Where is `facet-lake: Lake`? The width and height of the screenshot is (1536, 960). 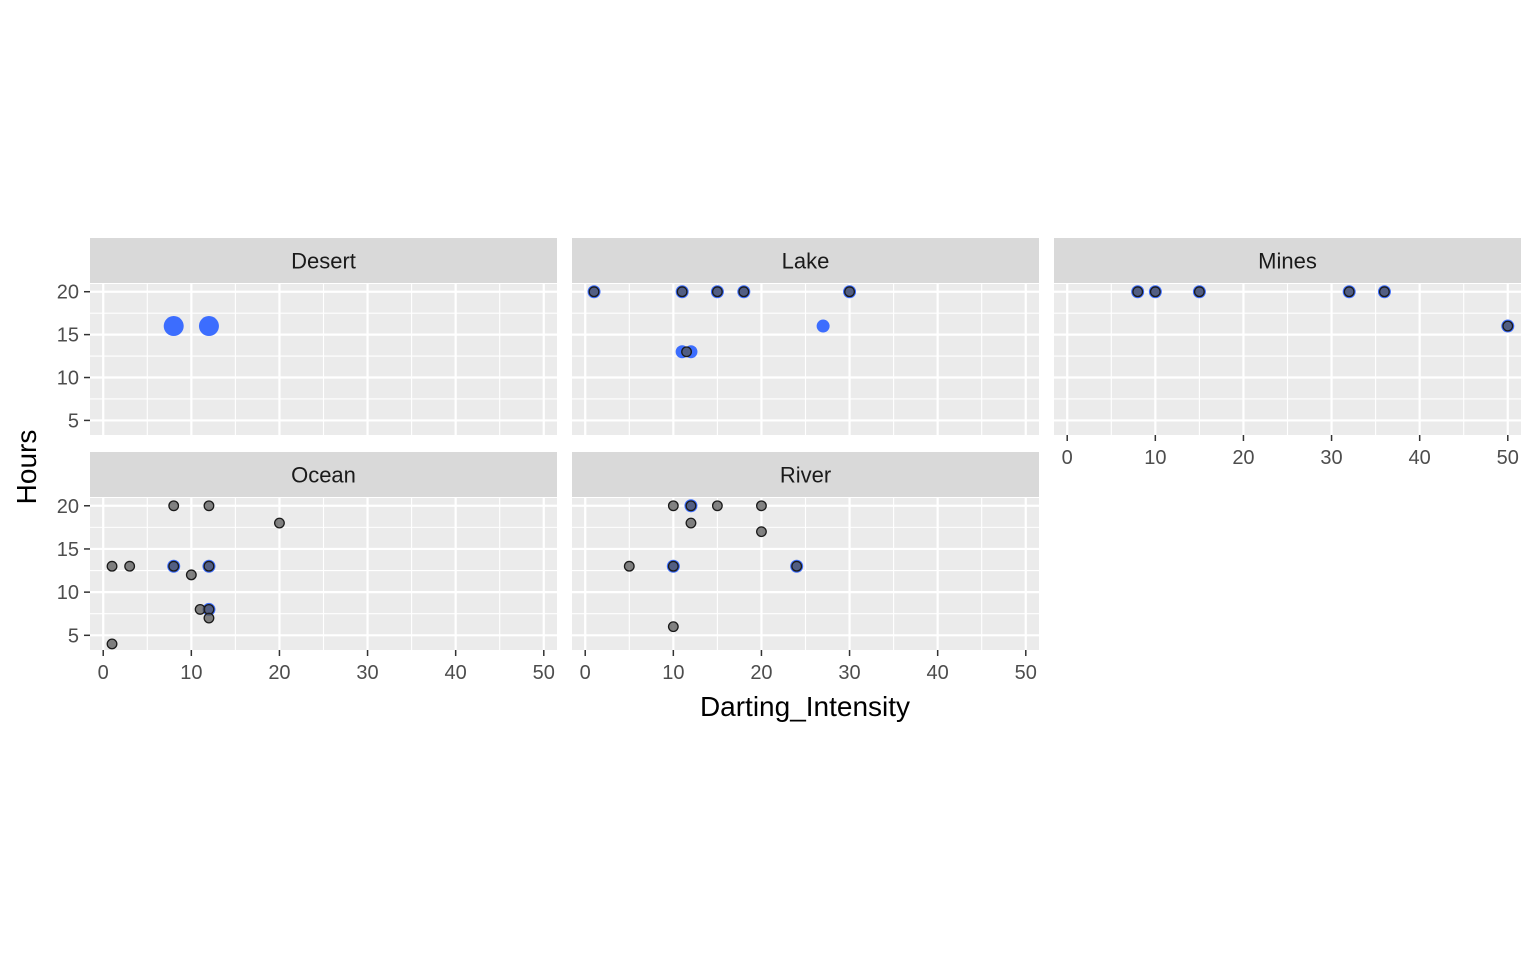 facet-lake: Lake is located at coordinates (805, 336).